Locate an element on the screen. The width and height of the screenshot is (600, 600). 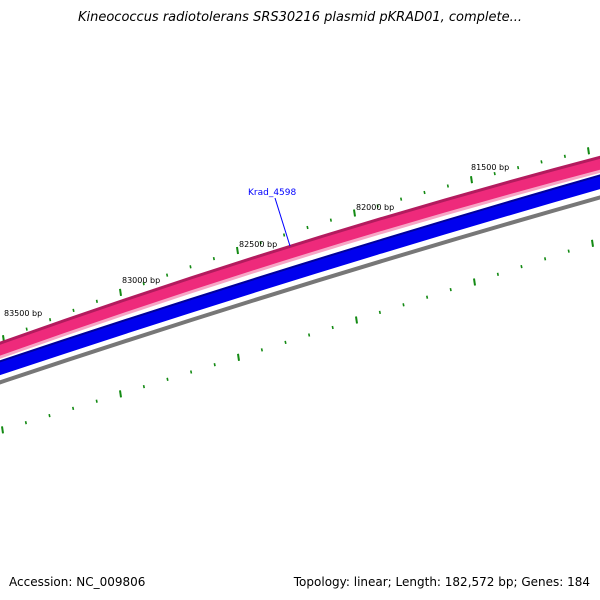
label-pointer-line is located at coordinates (282, 222).